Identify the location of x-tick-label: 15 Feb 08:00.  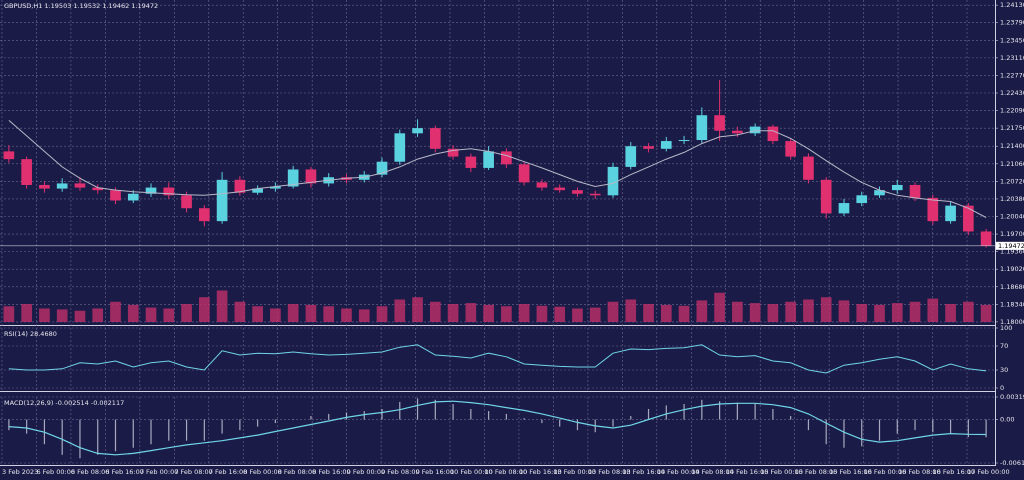
(816, 472).